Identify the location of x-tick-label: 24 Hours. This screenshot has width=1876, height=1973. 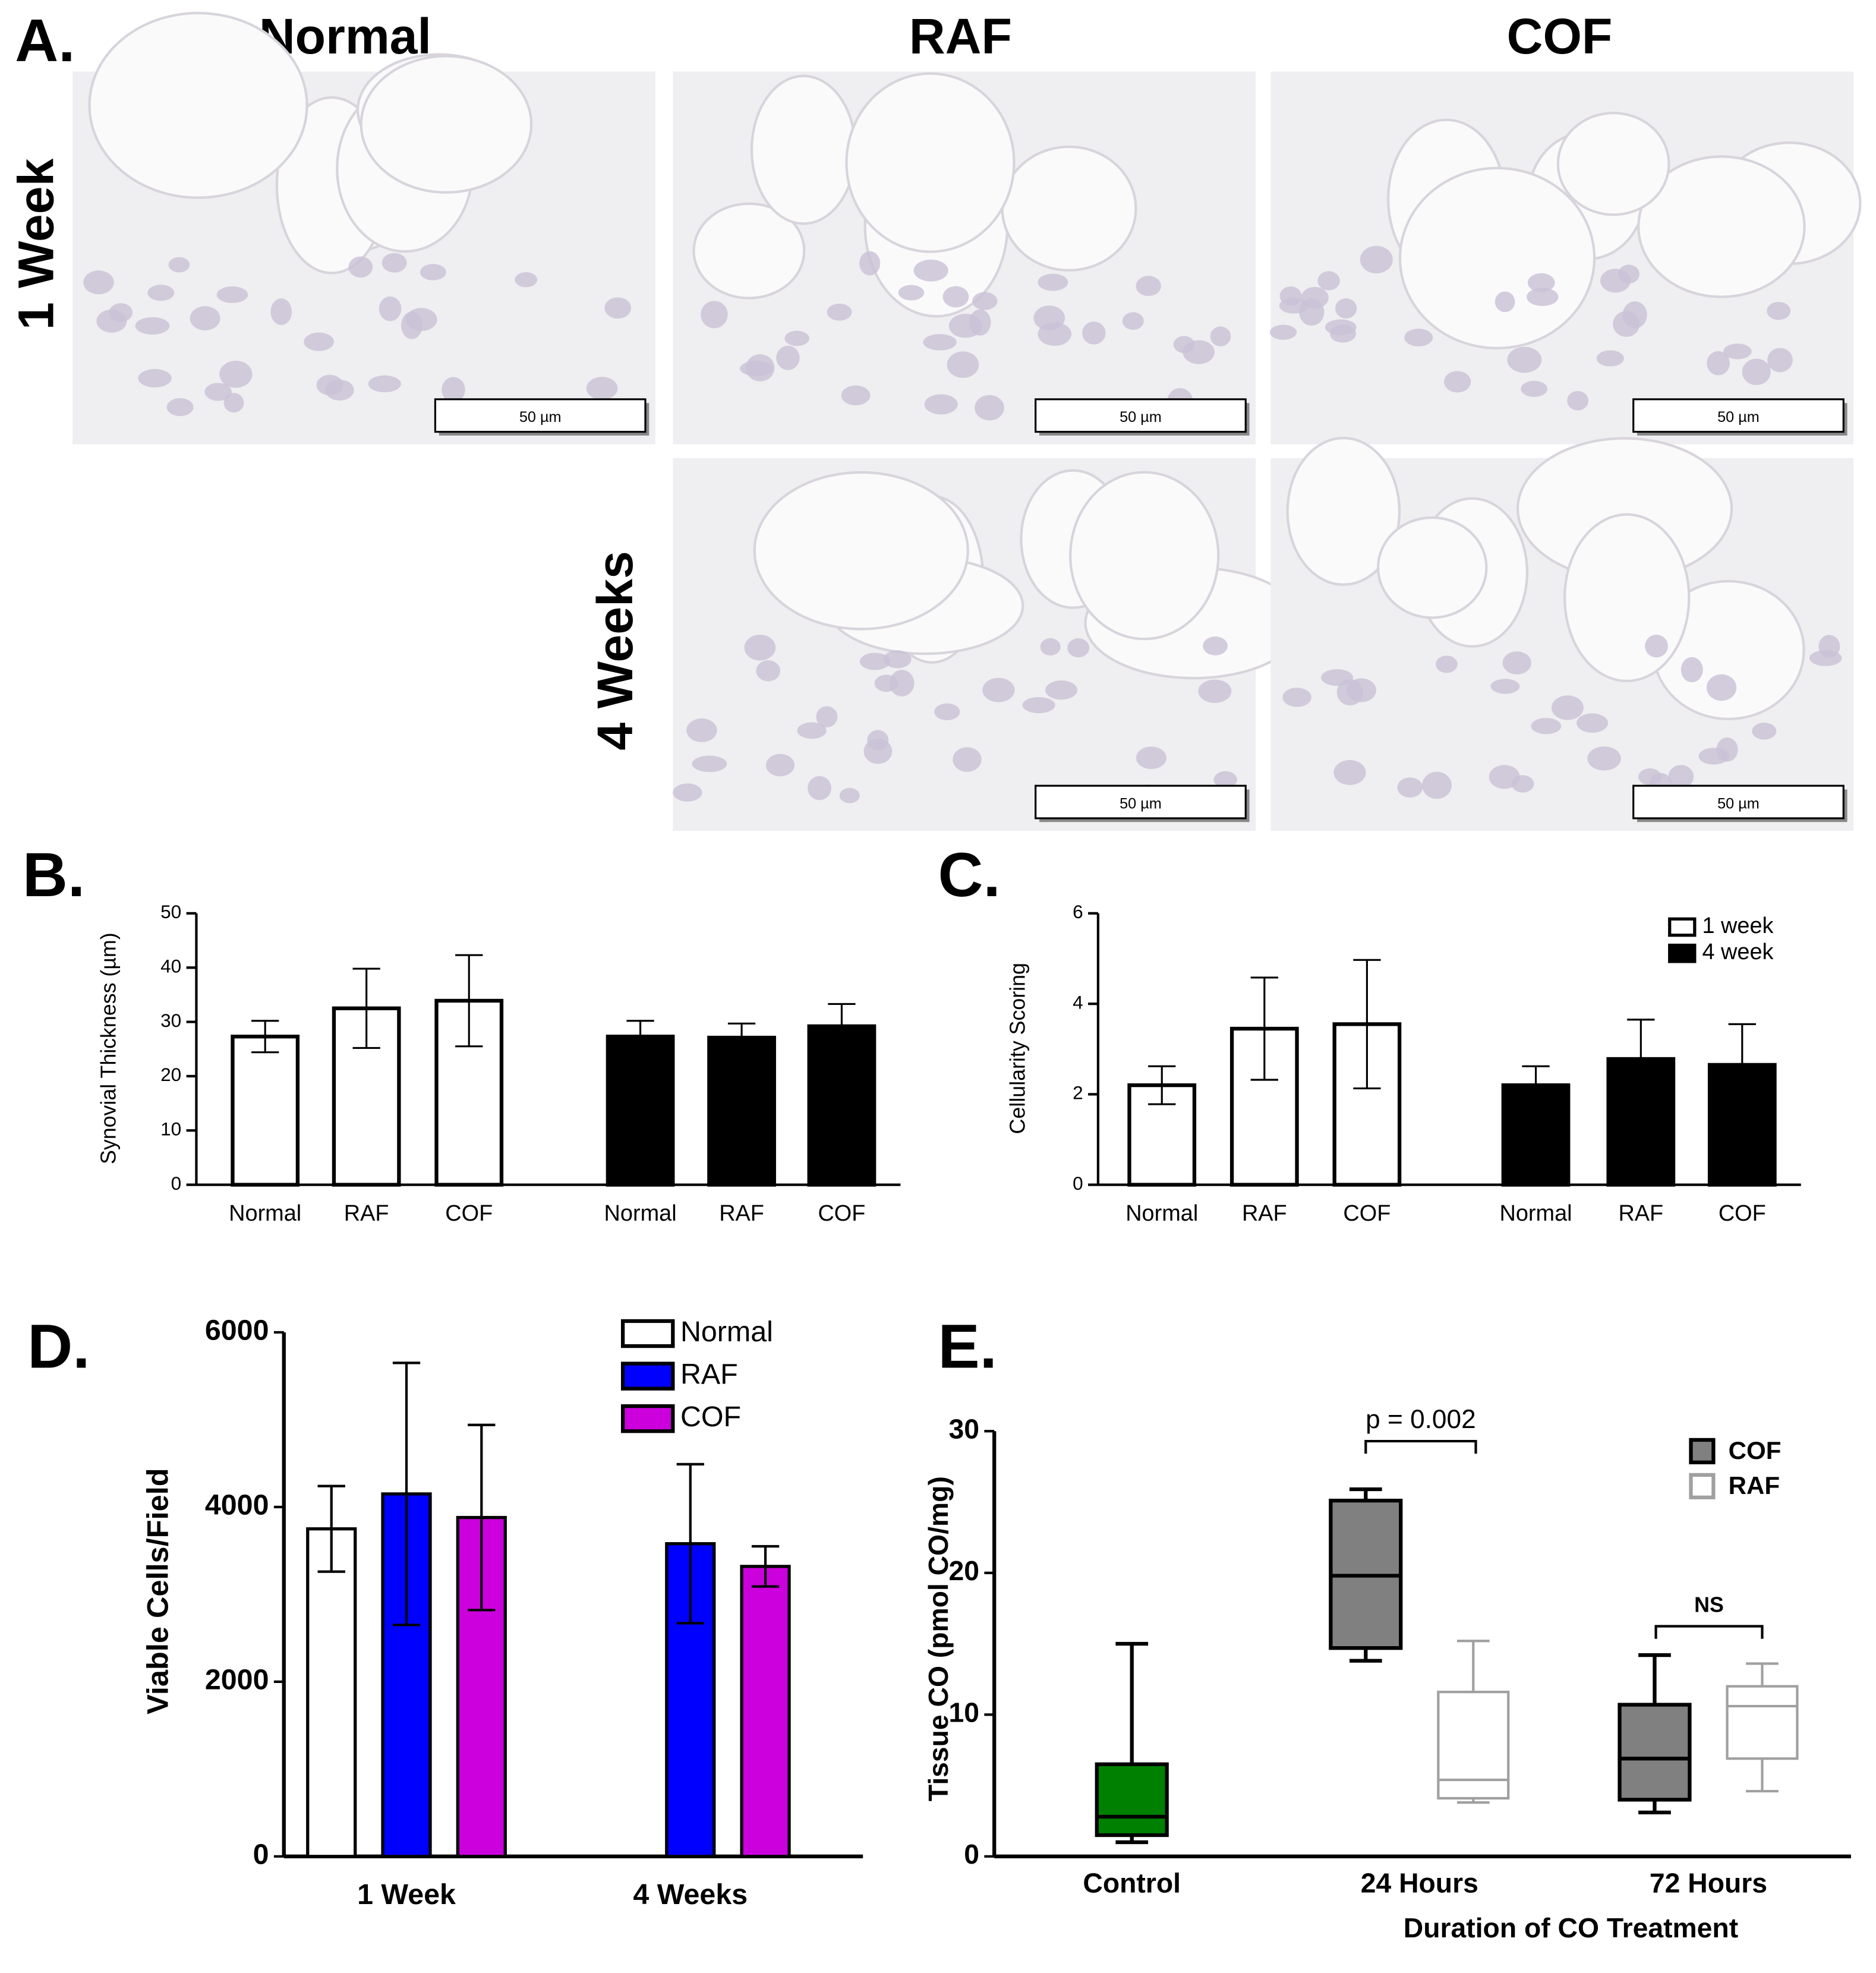
(1419, 1882).